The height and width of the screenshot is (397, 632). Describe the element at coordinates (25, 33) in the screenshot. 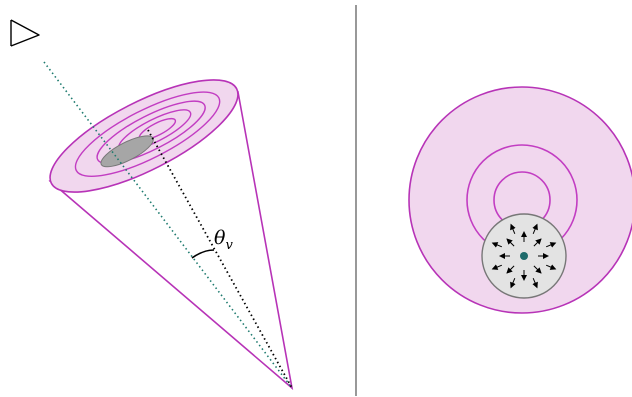

I see `eye-icon` at that location.